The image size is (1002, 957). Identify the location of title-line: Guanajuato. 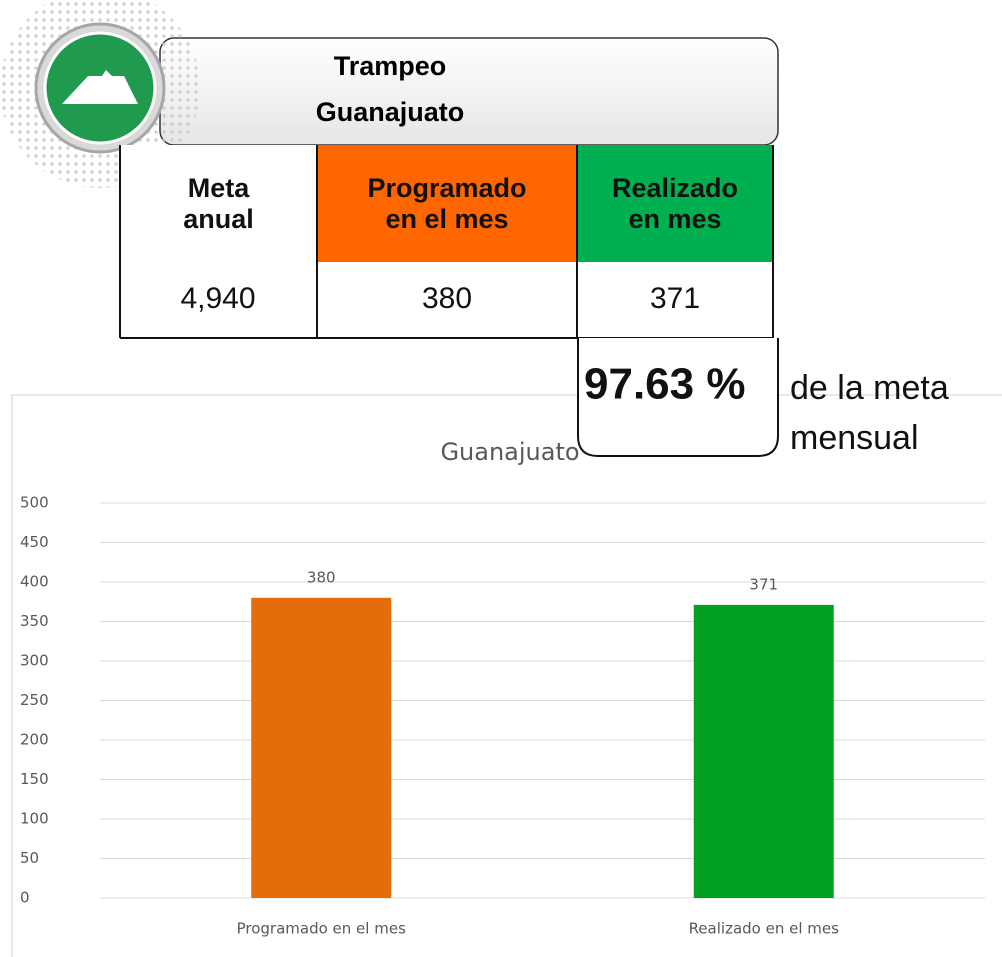
(390, 112).